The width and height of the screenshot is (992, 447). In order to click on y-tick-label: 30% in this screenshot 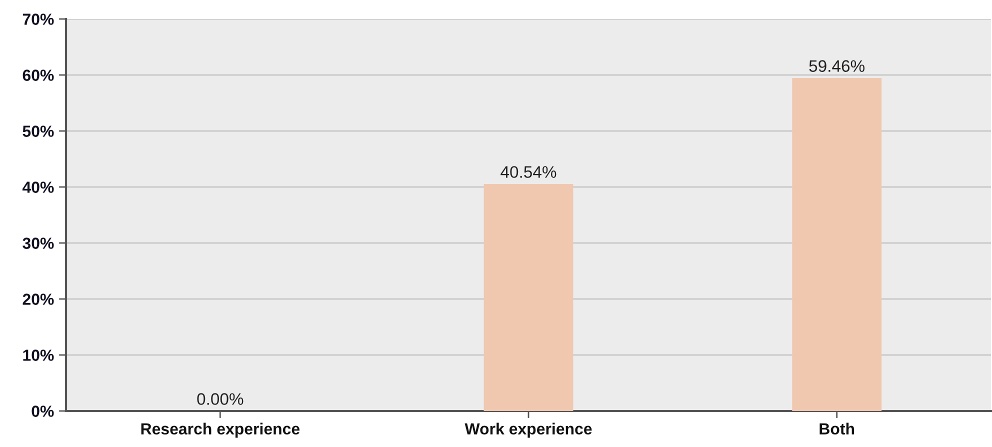, I will do `click(38, 243)`.